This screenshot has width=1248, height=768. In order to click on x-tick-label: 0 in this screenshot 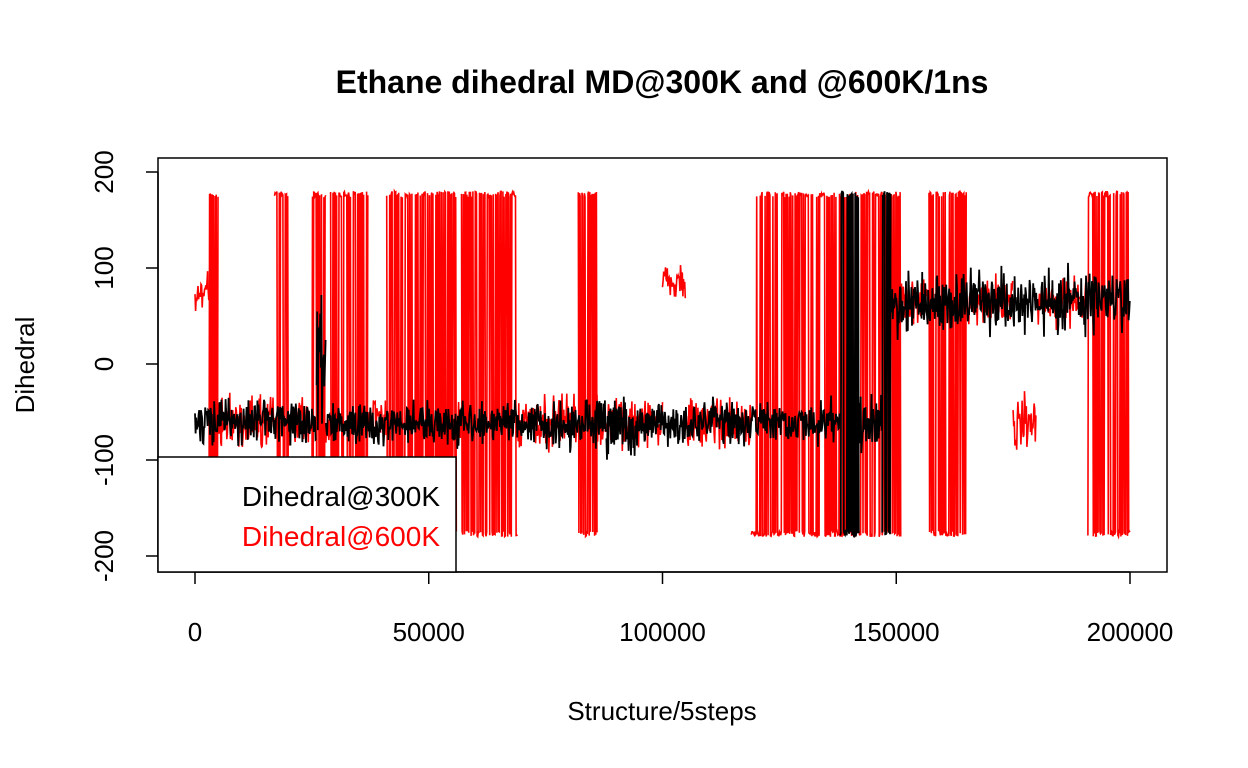, I will do `click(195, 632)`.